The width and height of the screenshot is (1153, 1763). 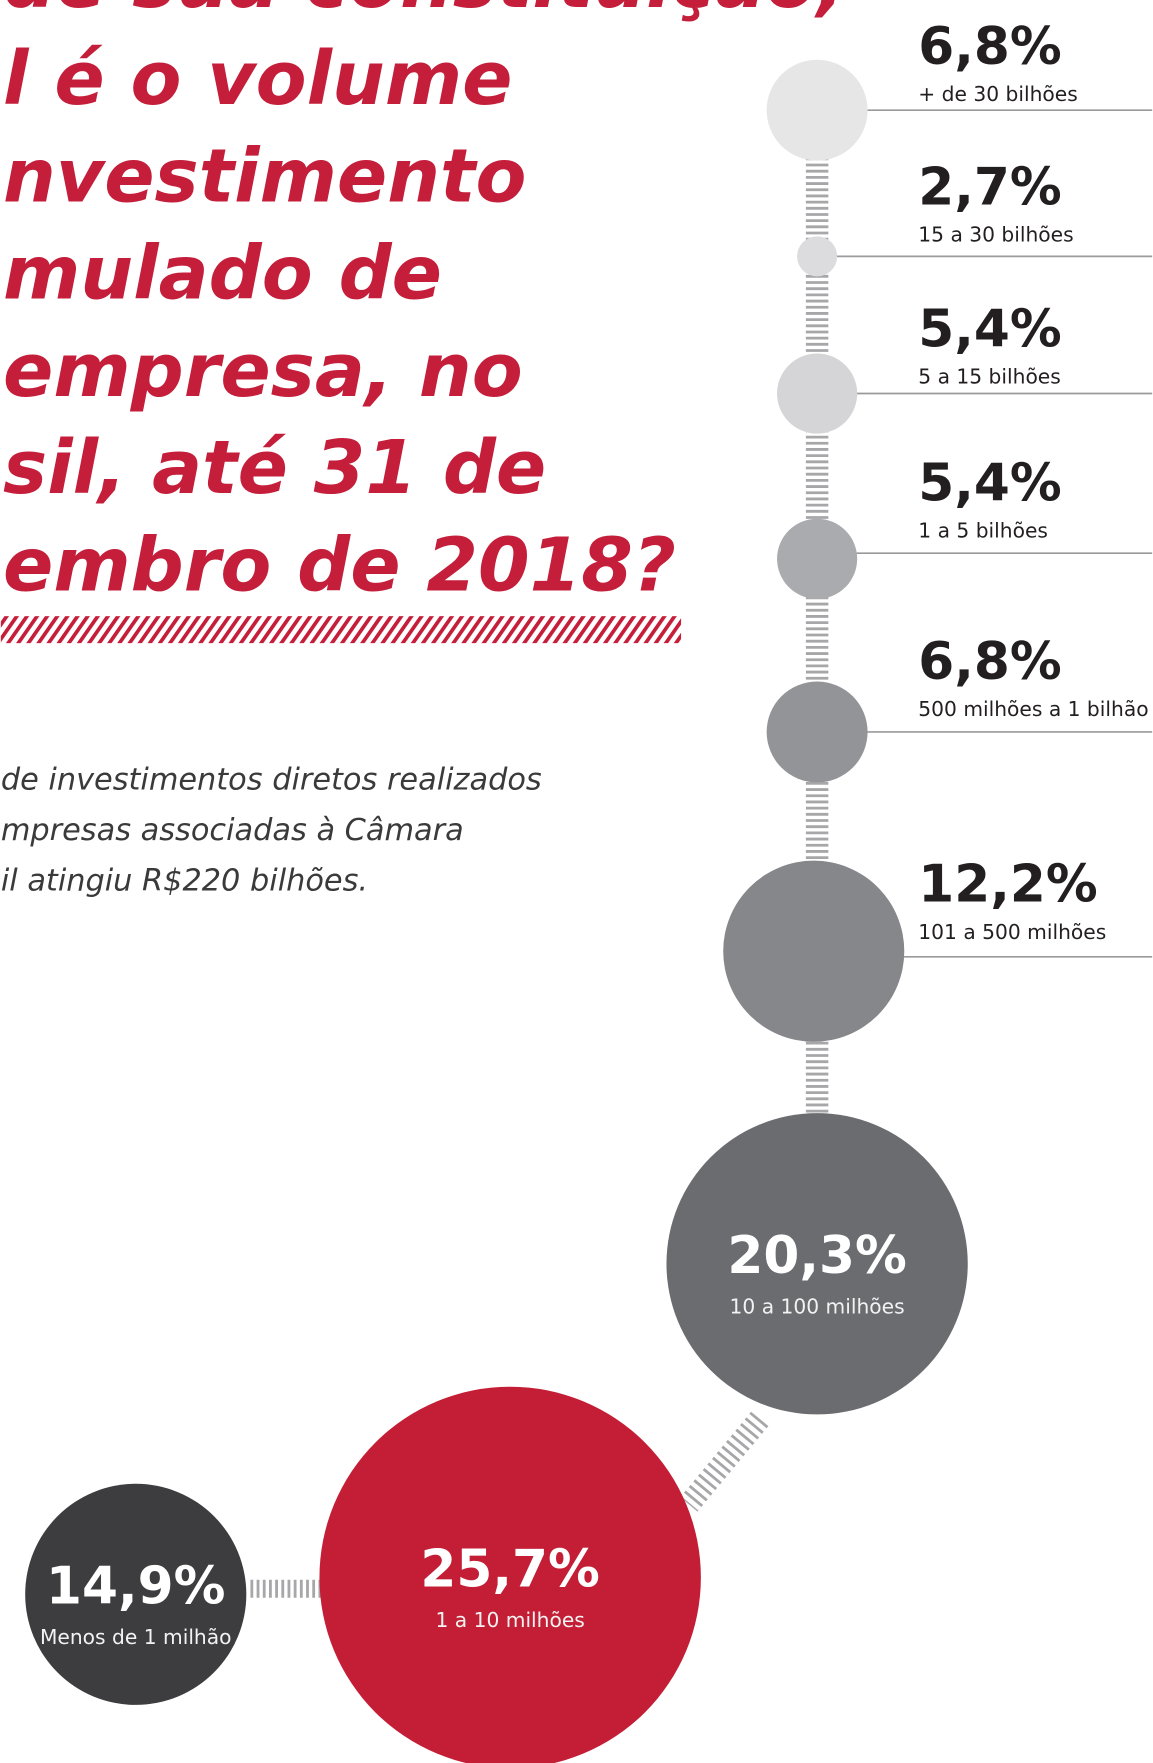 I want to click on title-line: nvestimento, so click(x=264, y=176).